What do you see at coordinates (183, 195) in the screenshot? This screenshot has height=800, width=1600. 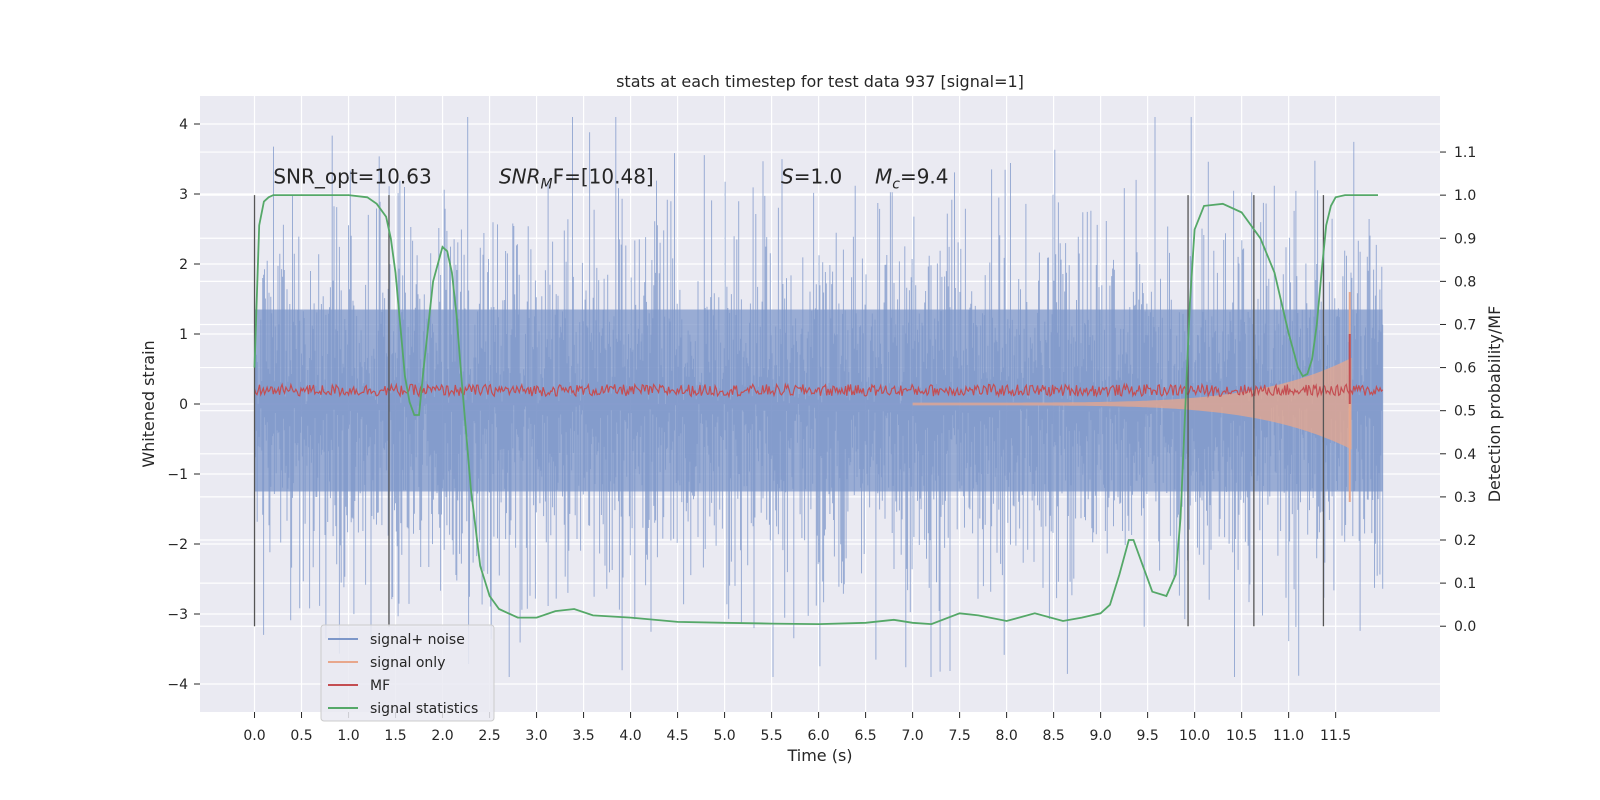 I see `y-left-tick-label: 3` at bounding box center [183, 195].